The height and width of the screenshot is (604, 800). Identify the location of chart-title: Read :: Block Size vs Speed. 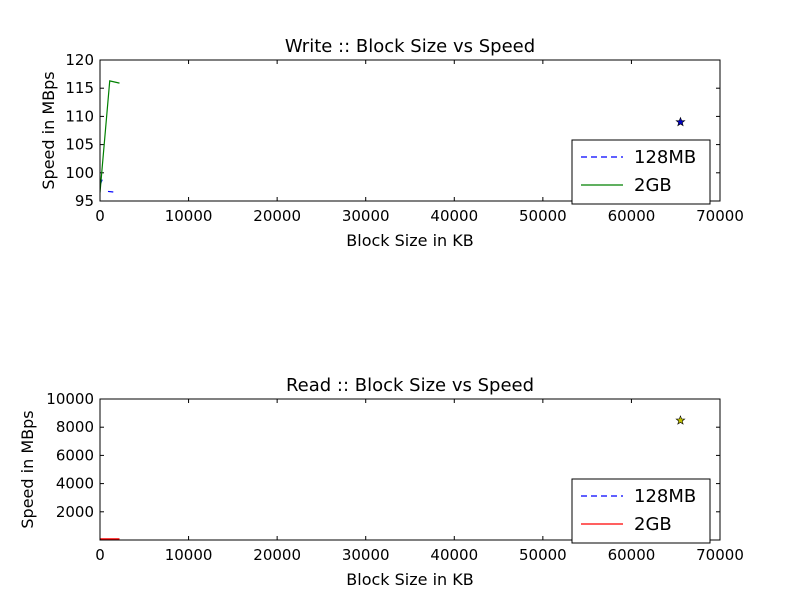
(410, 385).